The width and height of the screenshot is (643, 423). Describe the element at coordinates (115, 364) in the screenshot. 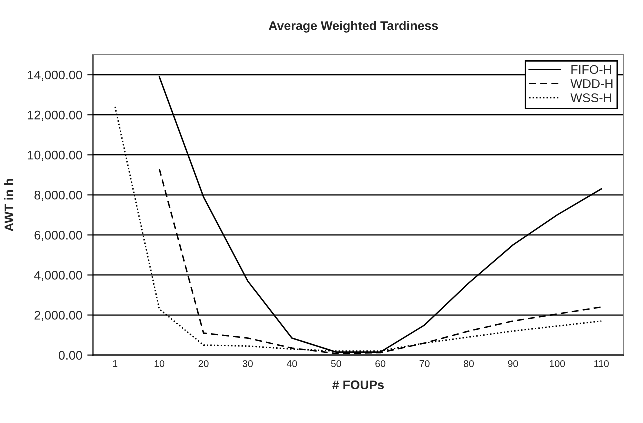

I see `x-tick-label: 1` at that location.